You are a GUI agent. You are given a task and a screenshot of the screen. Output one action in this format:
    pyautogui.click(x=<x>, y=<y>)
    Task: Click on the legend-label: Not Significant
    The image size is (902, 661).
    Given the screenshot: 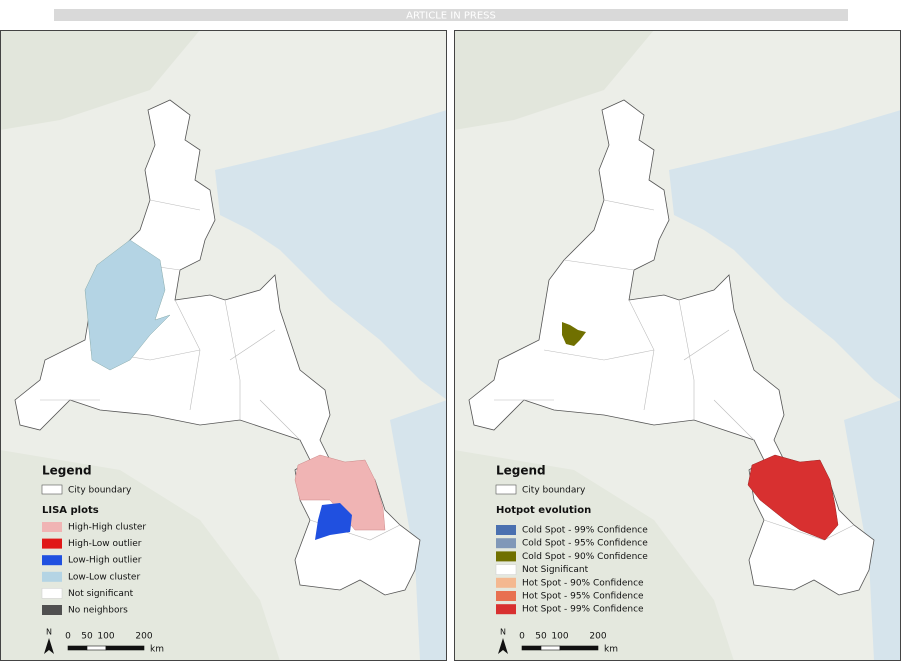 What is the action you would take?
    pyautogui.click(x=555, y=570)
    